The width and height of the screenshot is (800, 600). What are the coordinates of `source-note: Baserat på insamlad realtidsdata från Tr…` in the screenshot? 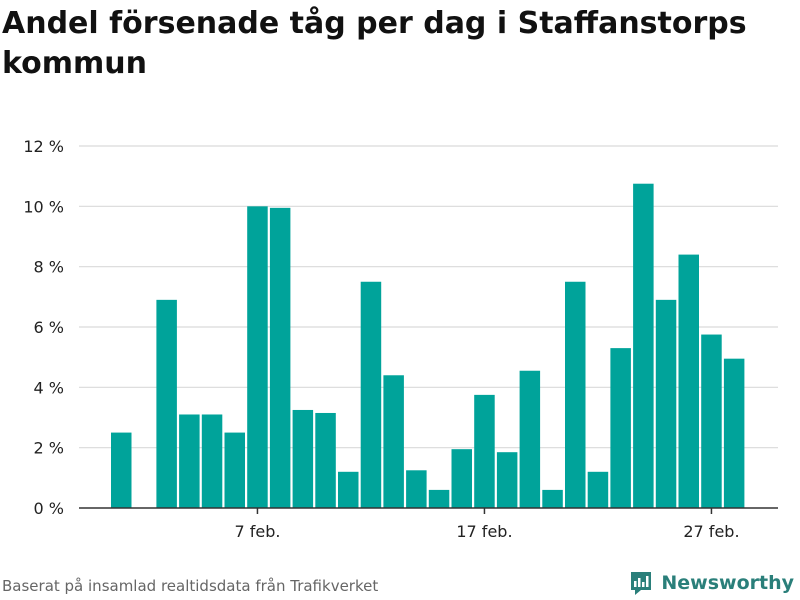 It's located at (190, 586).